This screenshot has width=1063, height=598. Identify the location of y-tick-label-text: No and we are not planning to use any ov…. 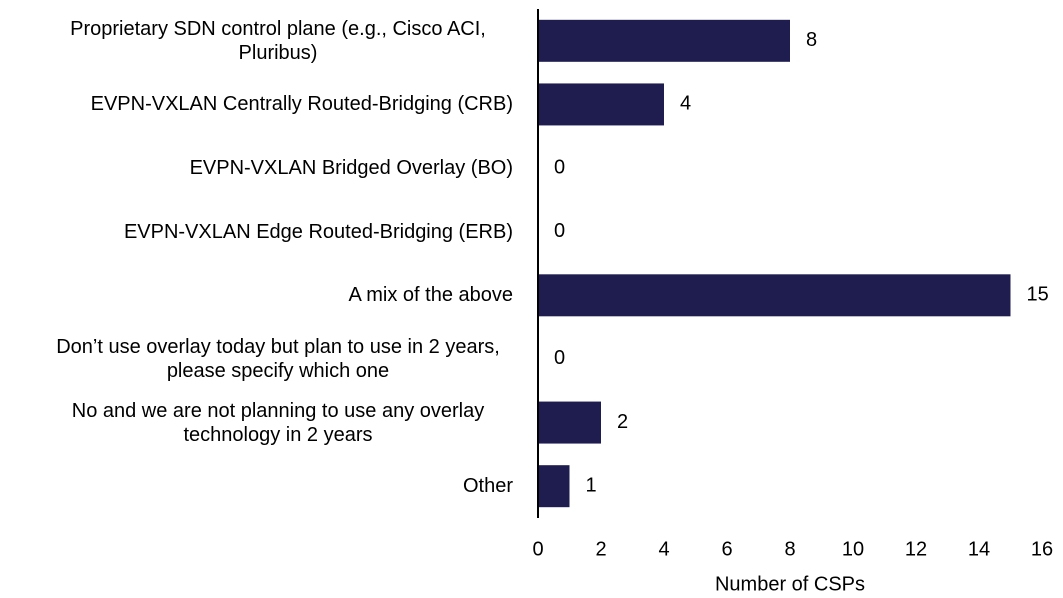
(278, 422).